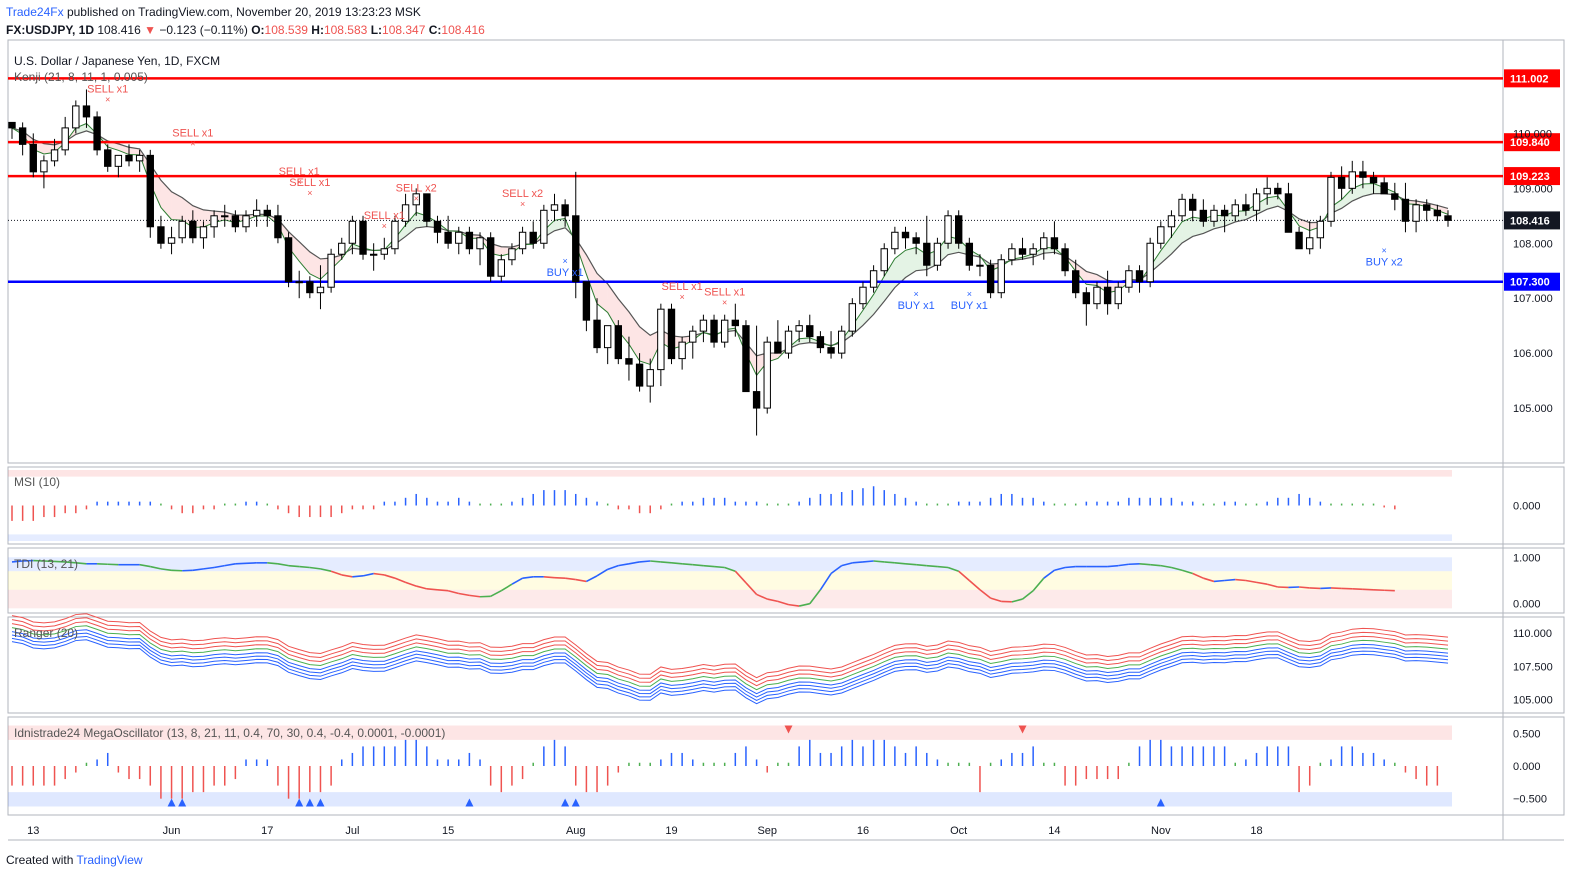  Describe the element at coordinates (1527, 767) in the screenshot. I see `mega-tick-label: 0.000` at that location.